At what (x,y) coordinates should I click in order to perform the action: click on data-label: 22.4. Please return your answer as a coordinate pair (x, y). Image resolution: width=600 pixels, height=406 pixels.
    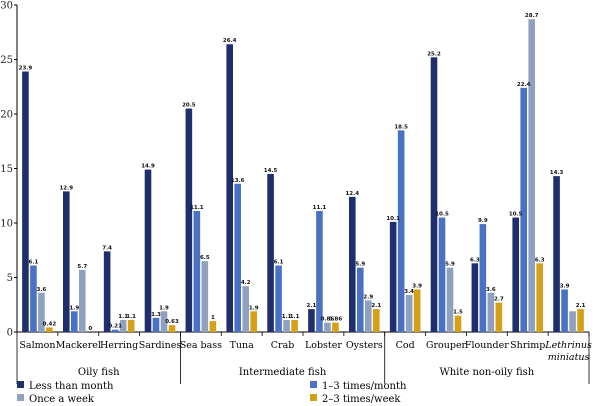
    Looking at the image, I should click on (524, 85).